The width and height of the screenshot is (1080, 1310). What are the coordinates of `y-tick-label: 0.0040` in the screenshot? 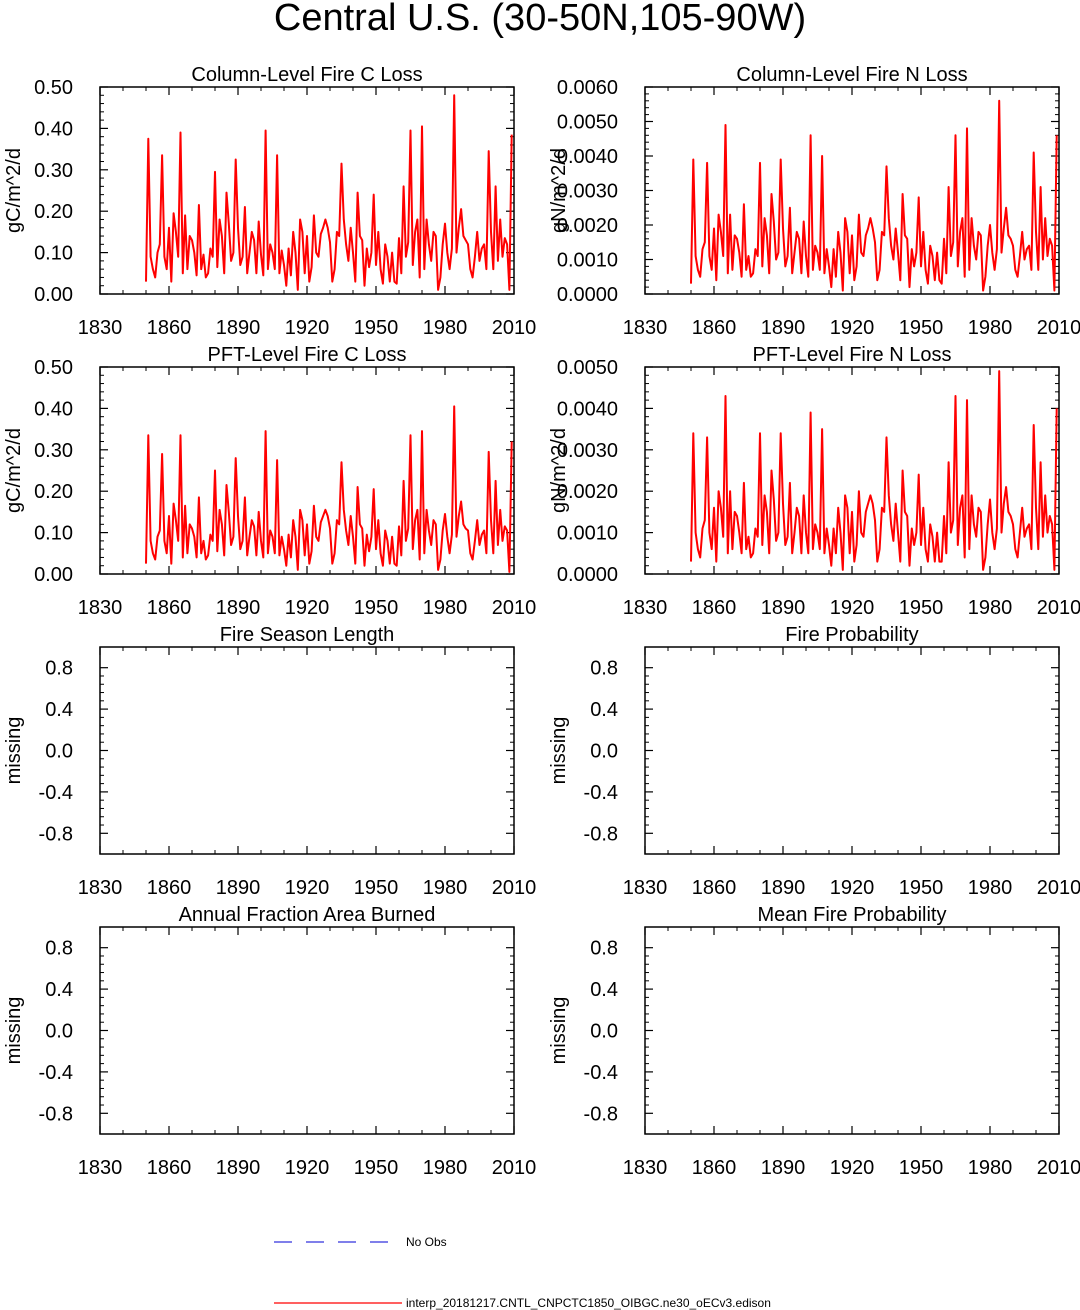 It's located at (587, 157).